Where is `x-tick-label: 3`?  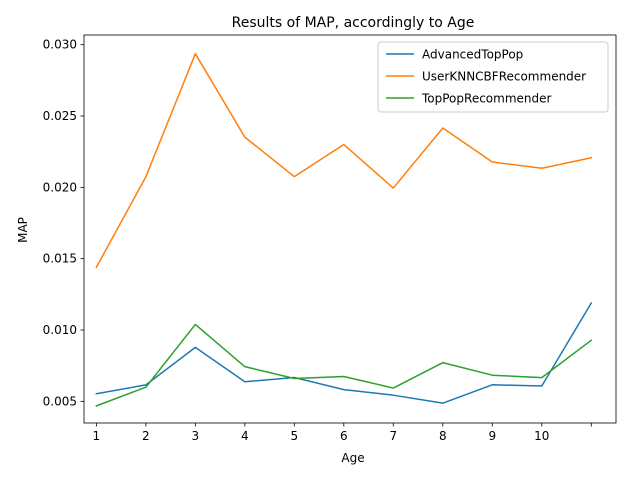 x-tick-label: 3 is located at coordinates (196, 436).